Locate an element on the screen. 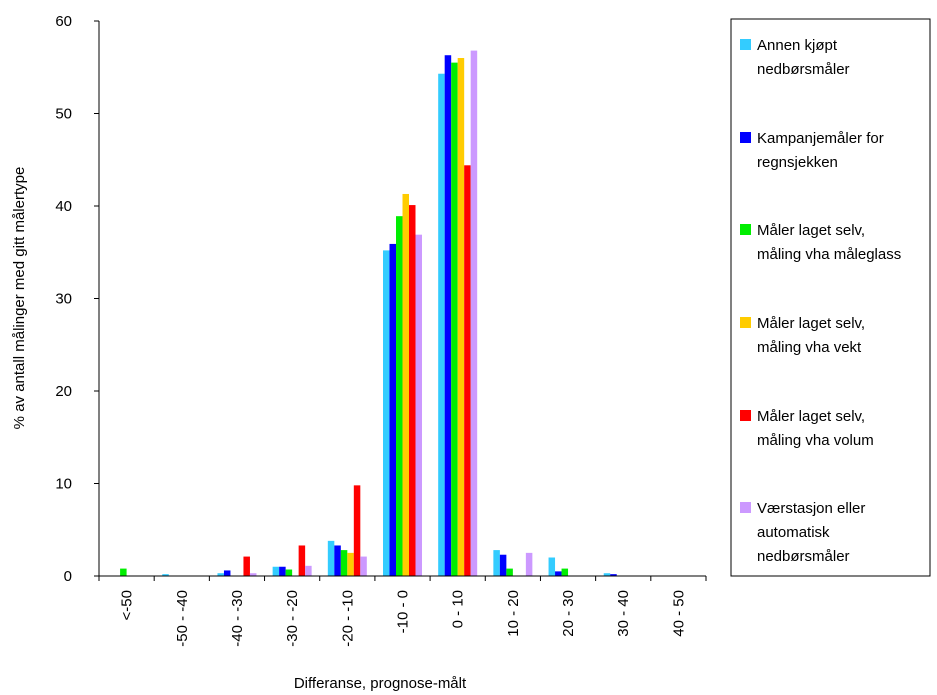 Image resolution: width=937 pixels, height=695 pixels. legend-label: måling vha vekt is located at coordinates (809, 347).